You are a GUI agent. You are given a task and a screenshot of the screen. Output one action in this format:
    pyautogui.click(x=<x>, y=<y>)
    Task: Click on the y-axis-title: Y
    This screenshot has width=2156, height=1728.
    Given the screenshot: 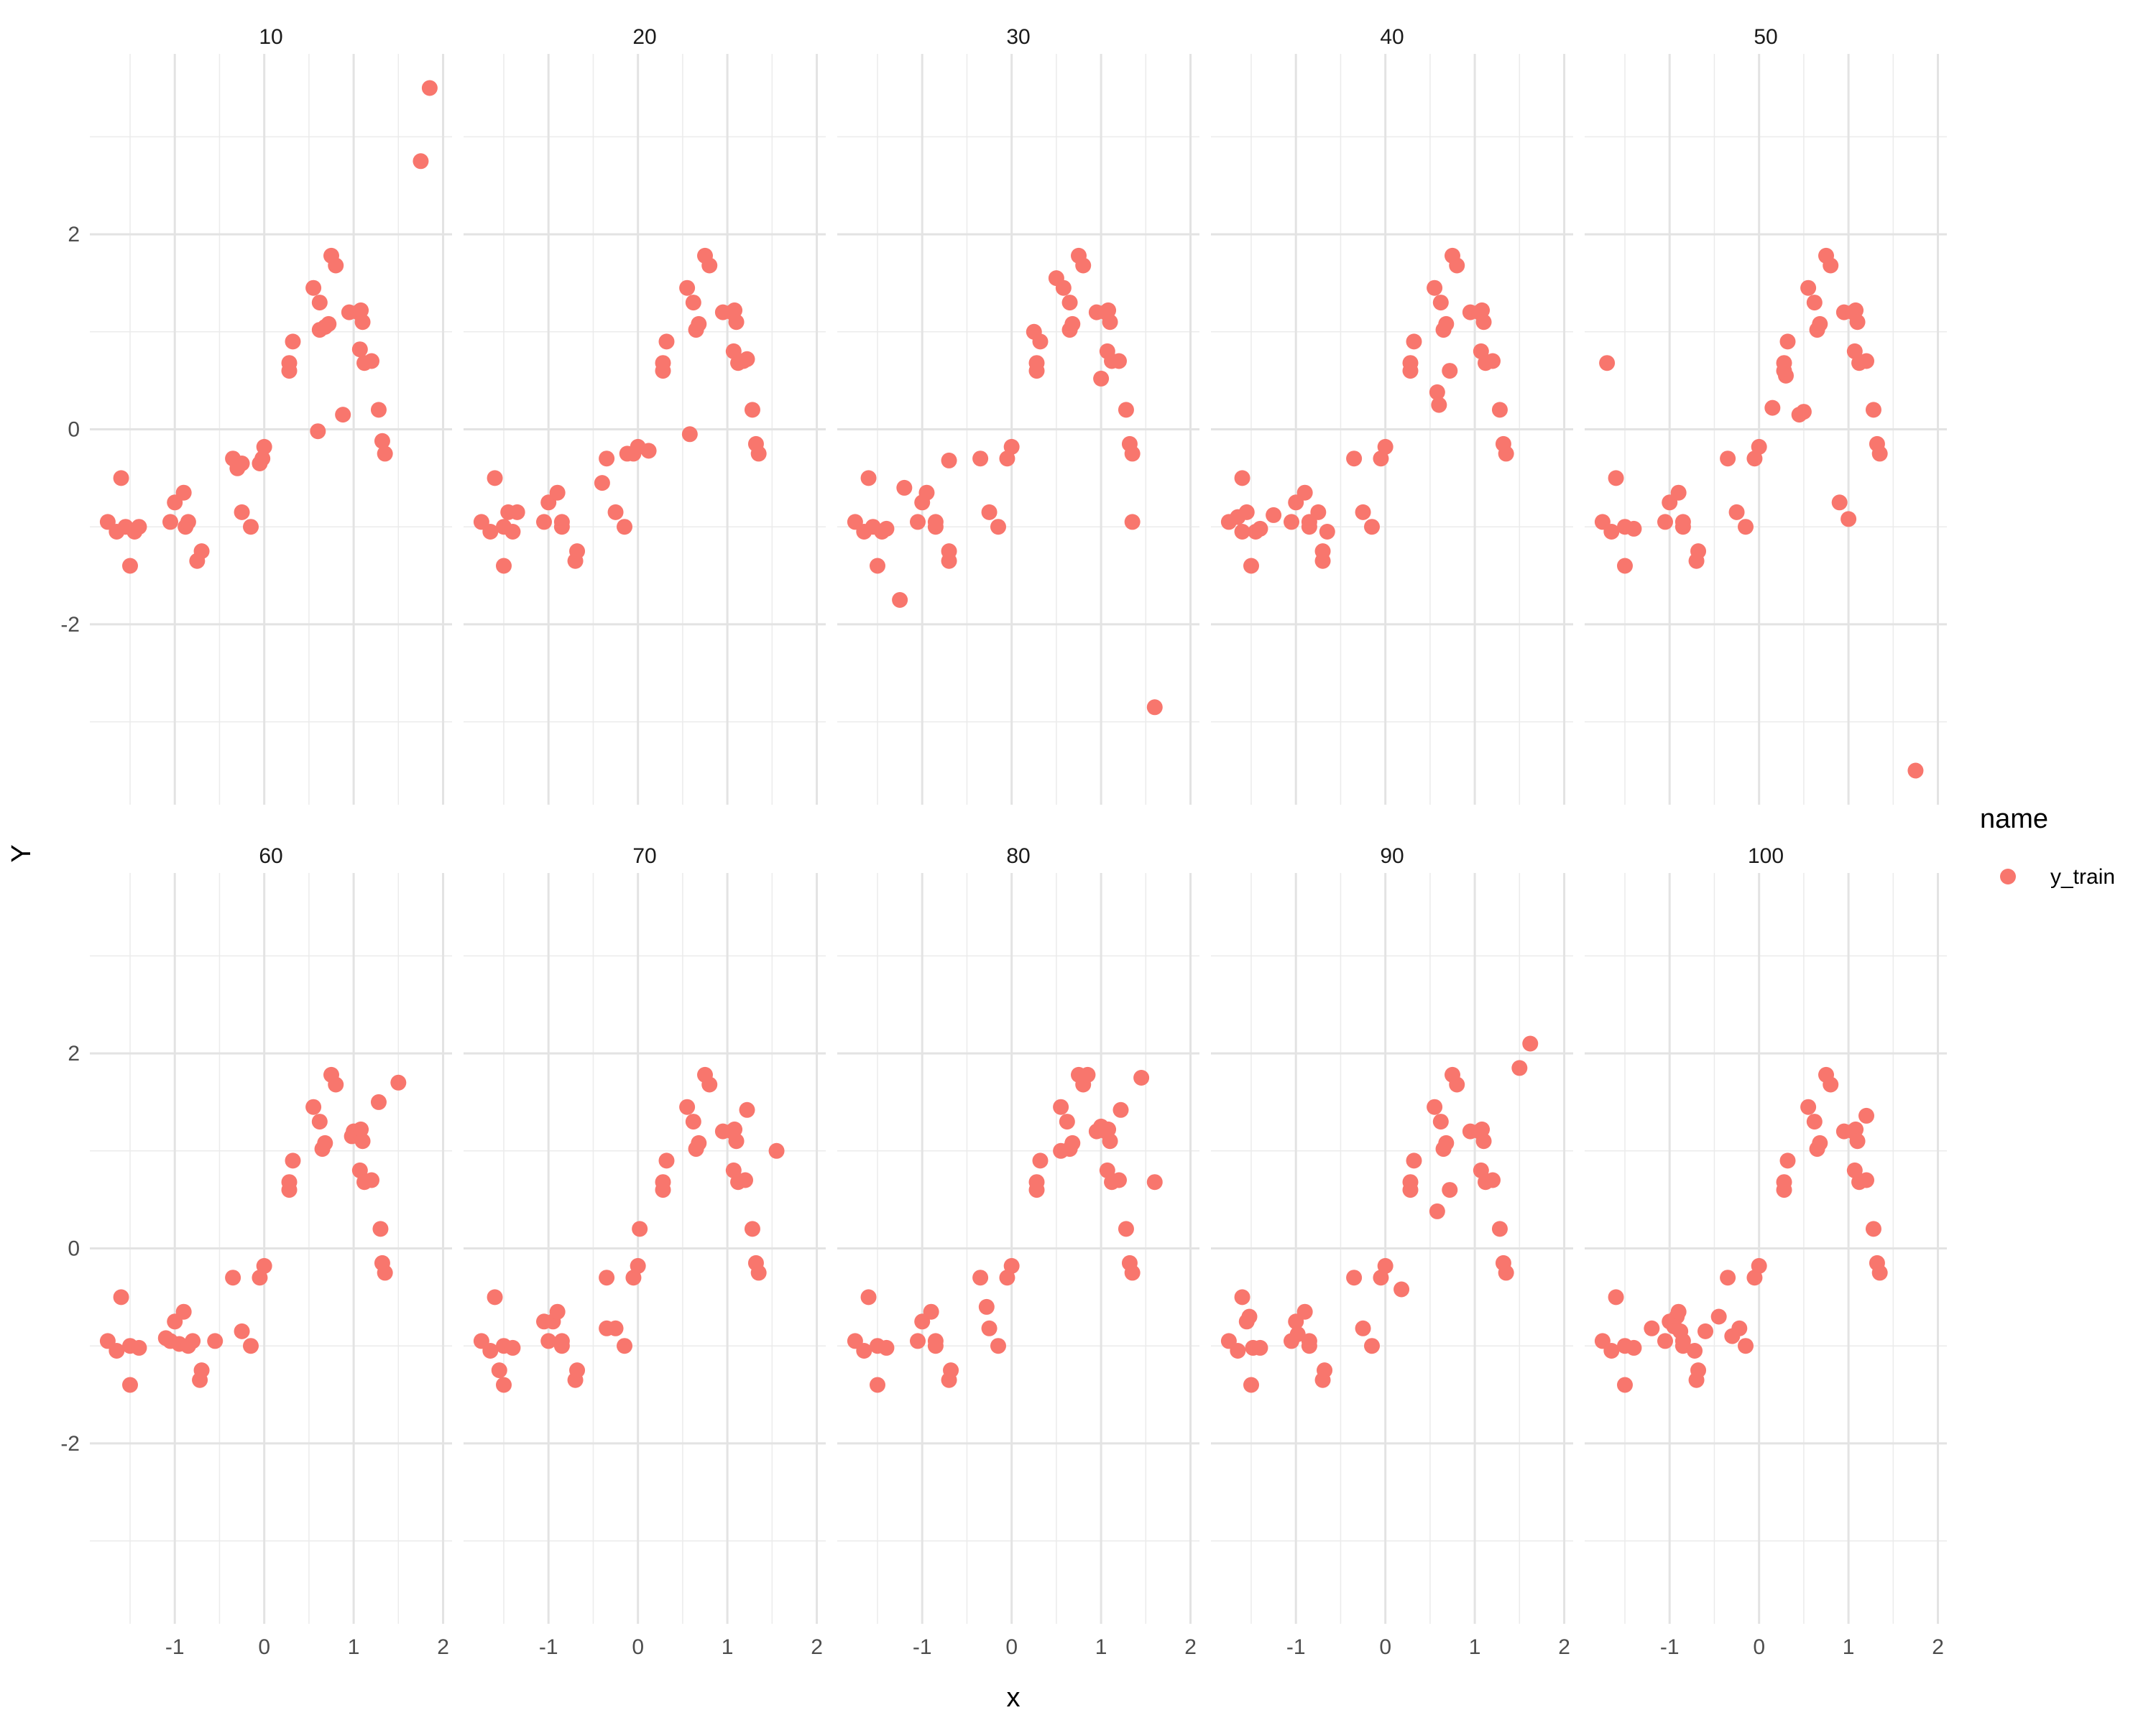 What is the action you would take?
    pyautogui.click(x=21, y=853)
    